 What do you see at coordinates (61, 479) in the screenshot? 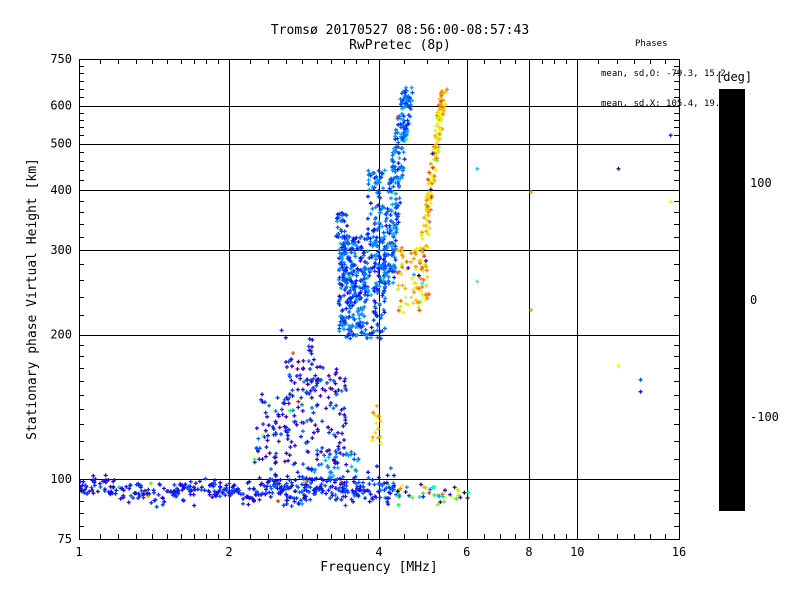
I see `svg-text: 100` at bounding box center [61, 479].